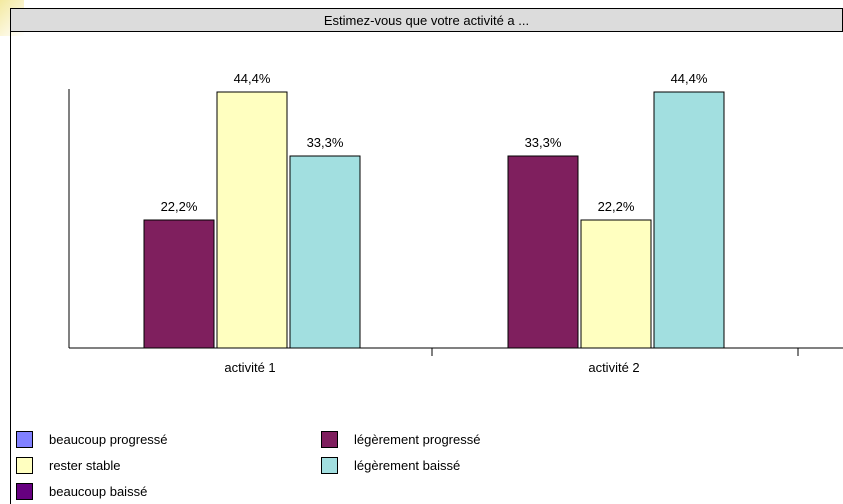 This screenshot has height=504, width=843. What do you see at coordinates (417, 439) in the screenshot?
I see `legend-label: légèrement progressé` at bounding box center [417, 439].